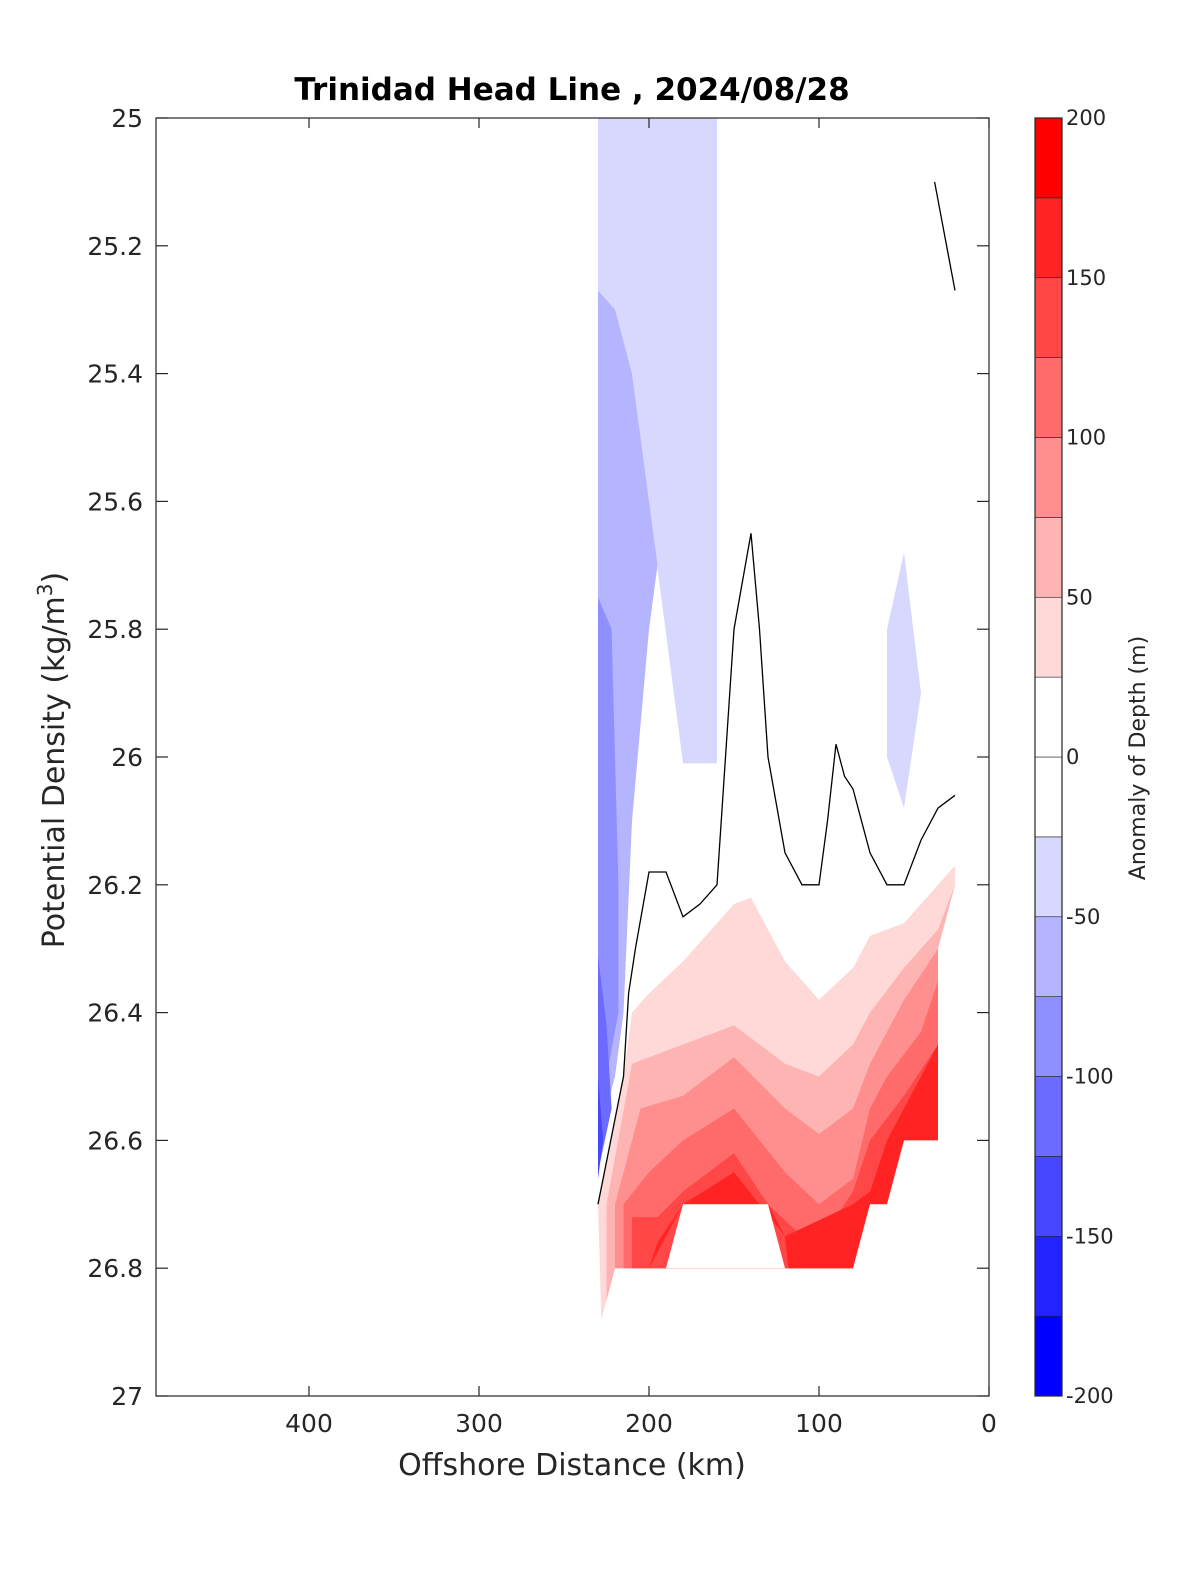 The image size is (1200, 1575). I want to click on colorbar-segment--200, so click(1048, 1356).